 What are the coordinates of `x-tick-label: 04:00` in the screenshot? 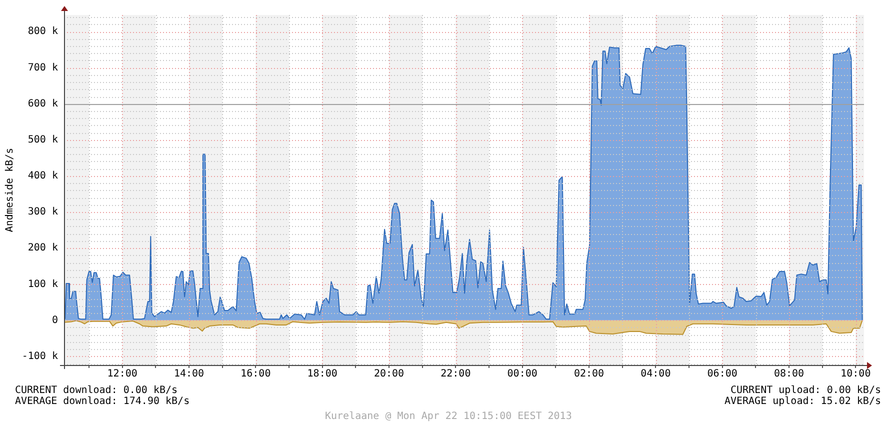 It's located at (655, 374).